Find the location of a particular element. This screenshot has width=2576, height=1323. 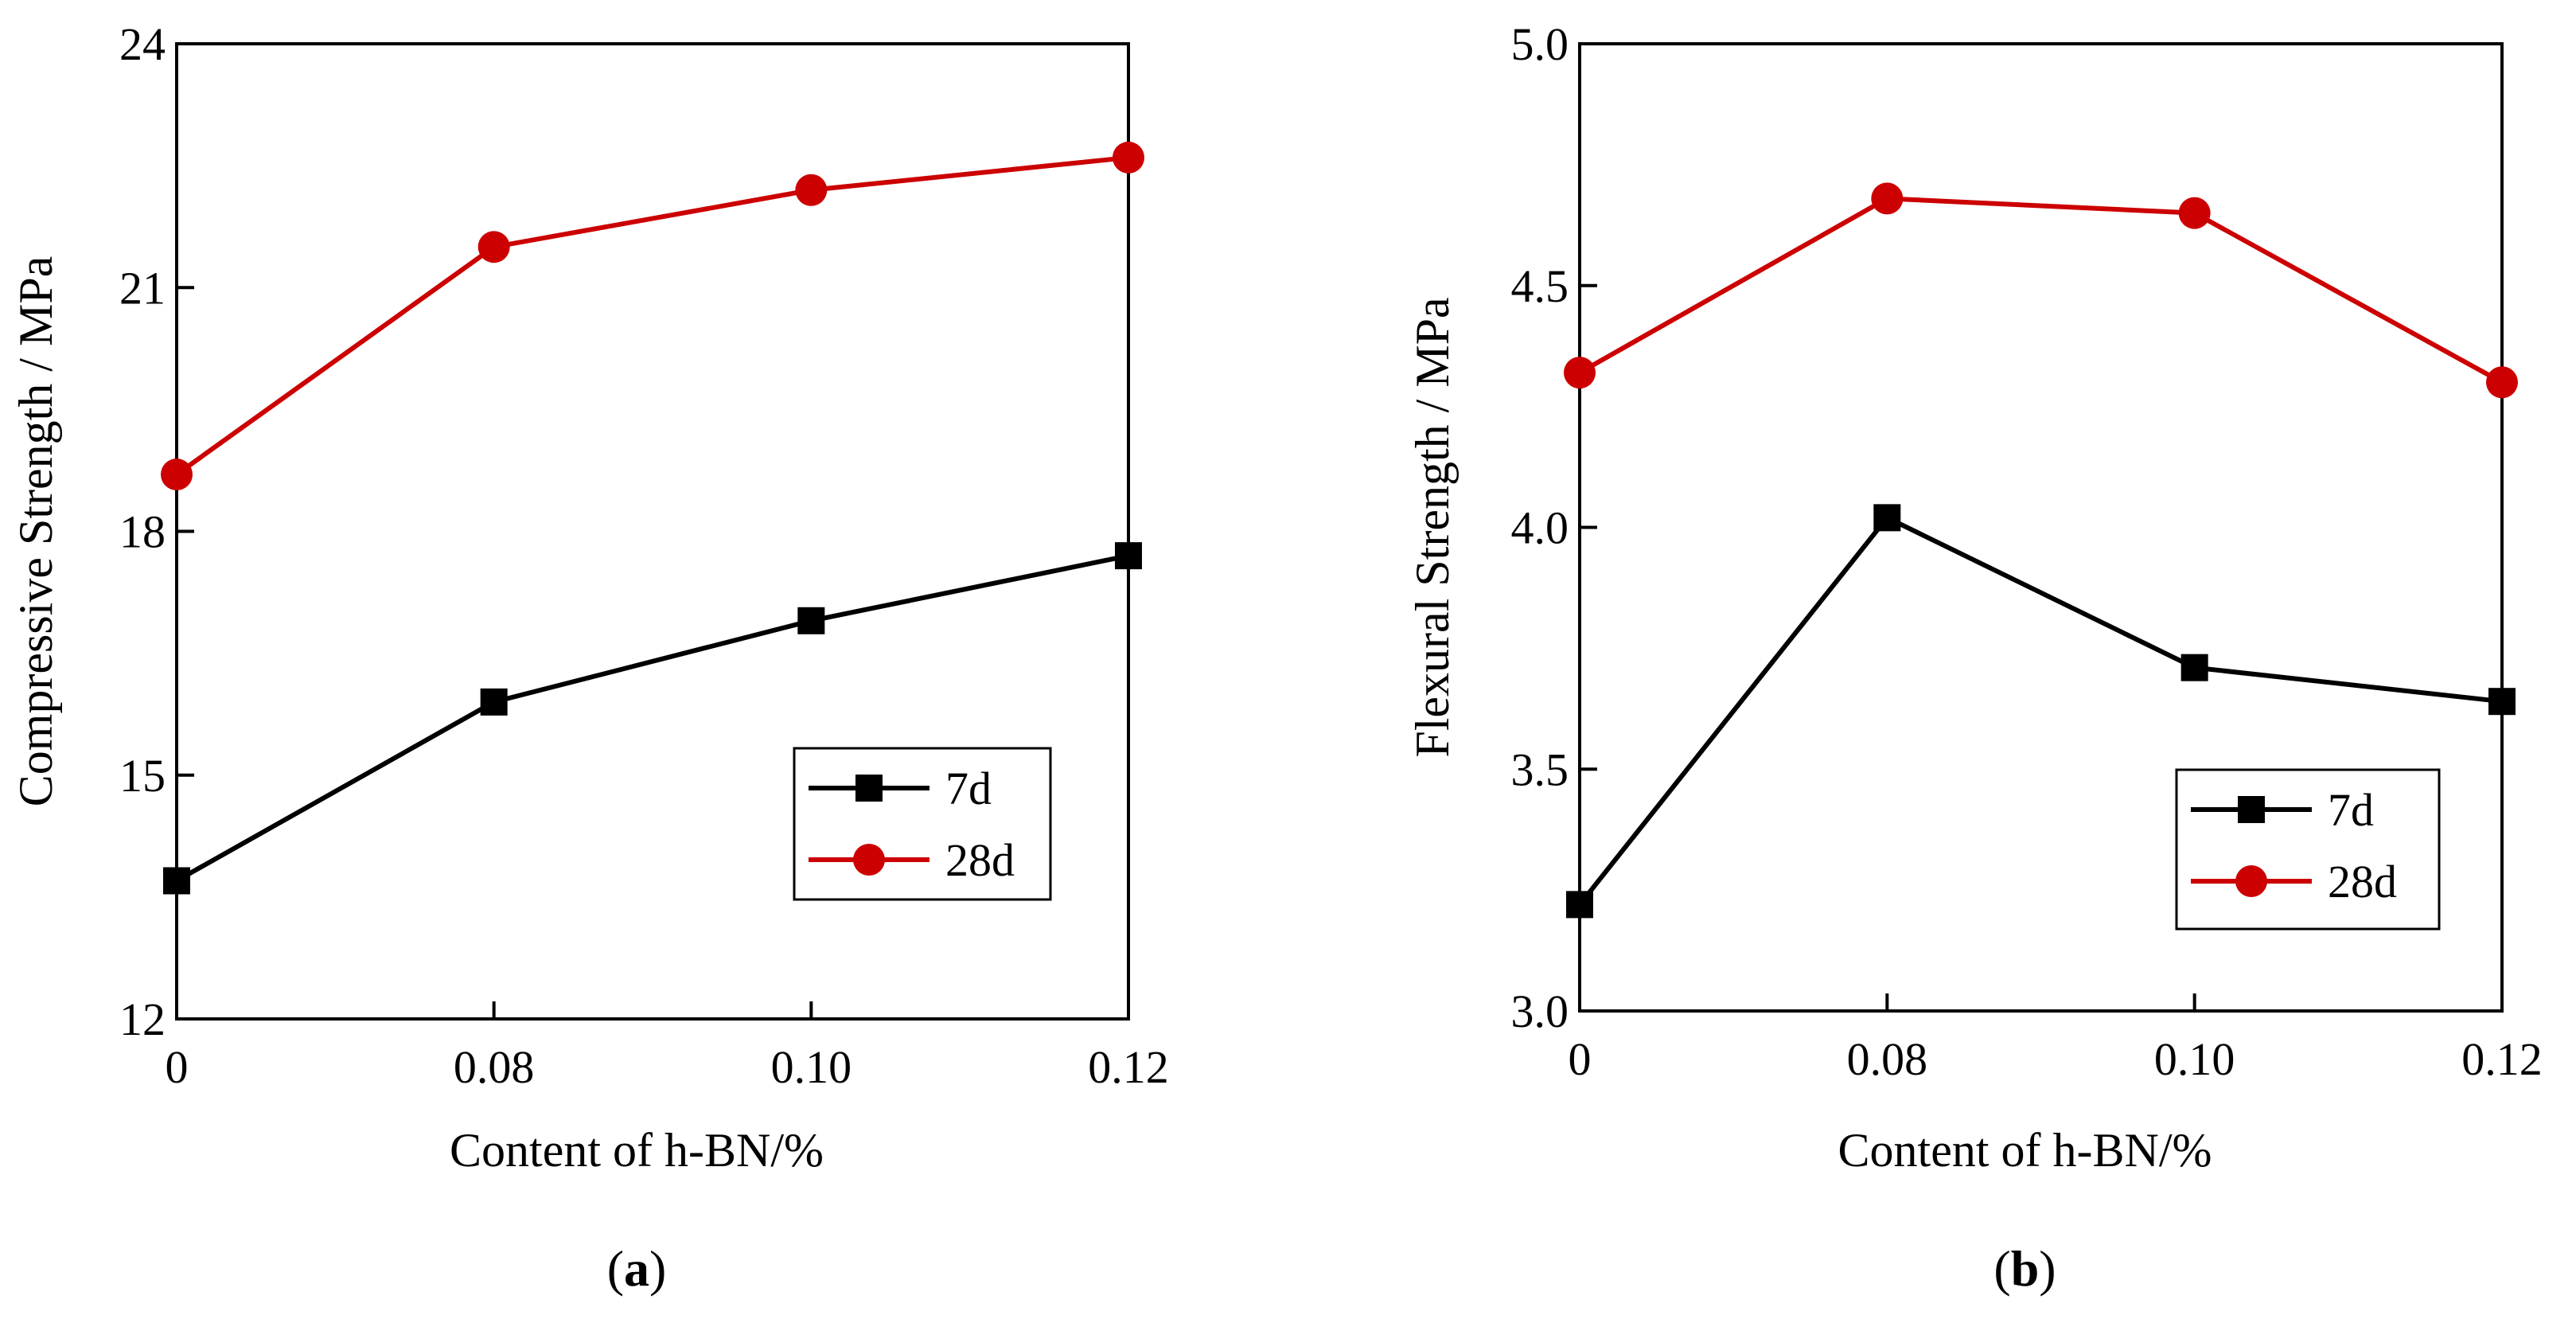

y-axis-title: Flexural Strength / MPa is located at coordinates (1432, 527).